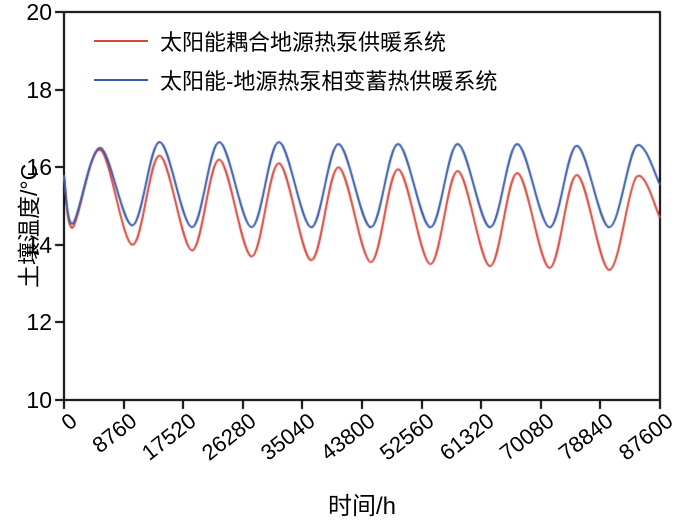 Image resolution: width=678 pixels, height=529 pixels. What do you see at coordinates (329, 81) in the screenshot?
I see `legend-label-phase-change: 太阳能-地源热泵相变蓄热供暖系统` at bounding box center [329, 81].